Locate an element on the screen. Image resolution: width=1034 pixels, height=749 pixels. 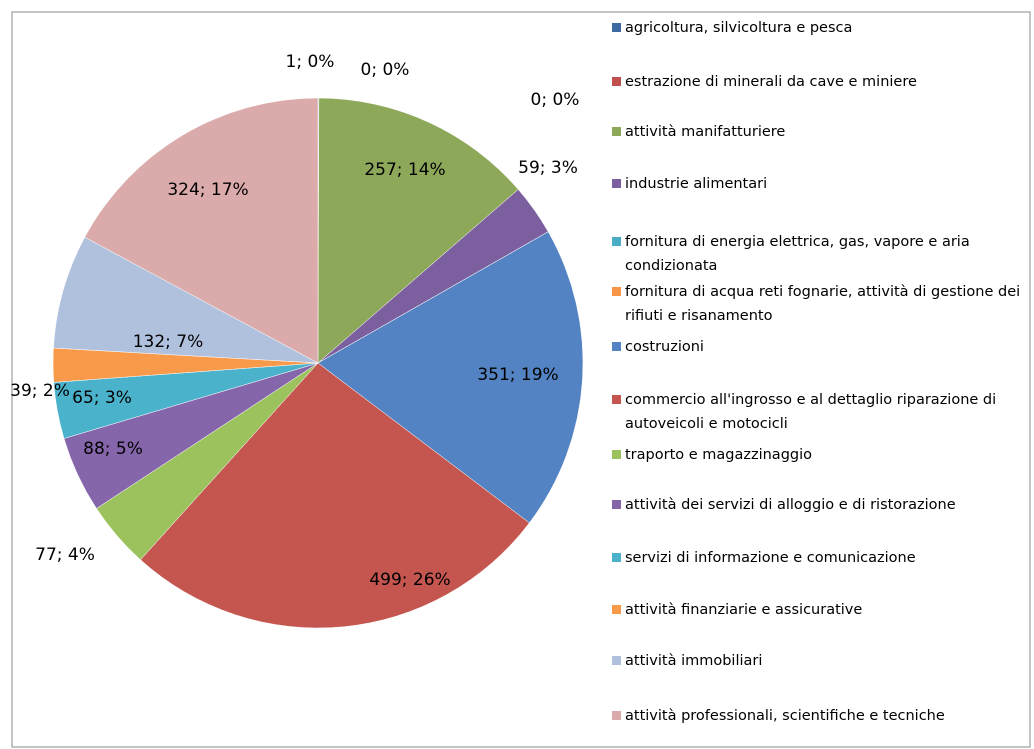
legend-label: estrazione di minerali da cave e miniere is located at coordinates (771, 82).